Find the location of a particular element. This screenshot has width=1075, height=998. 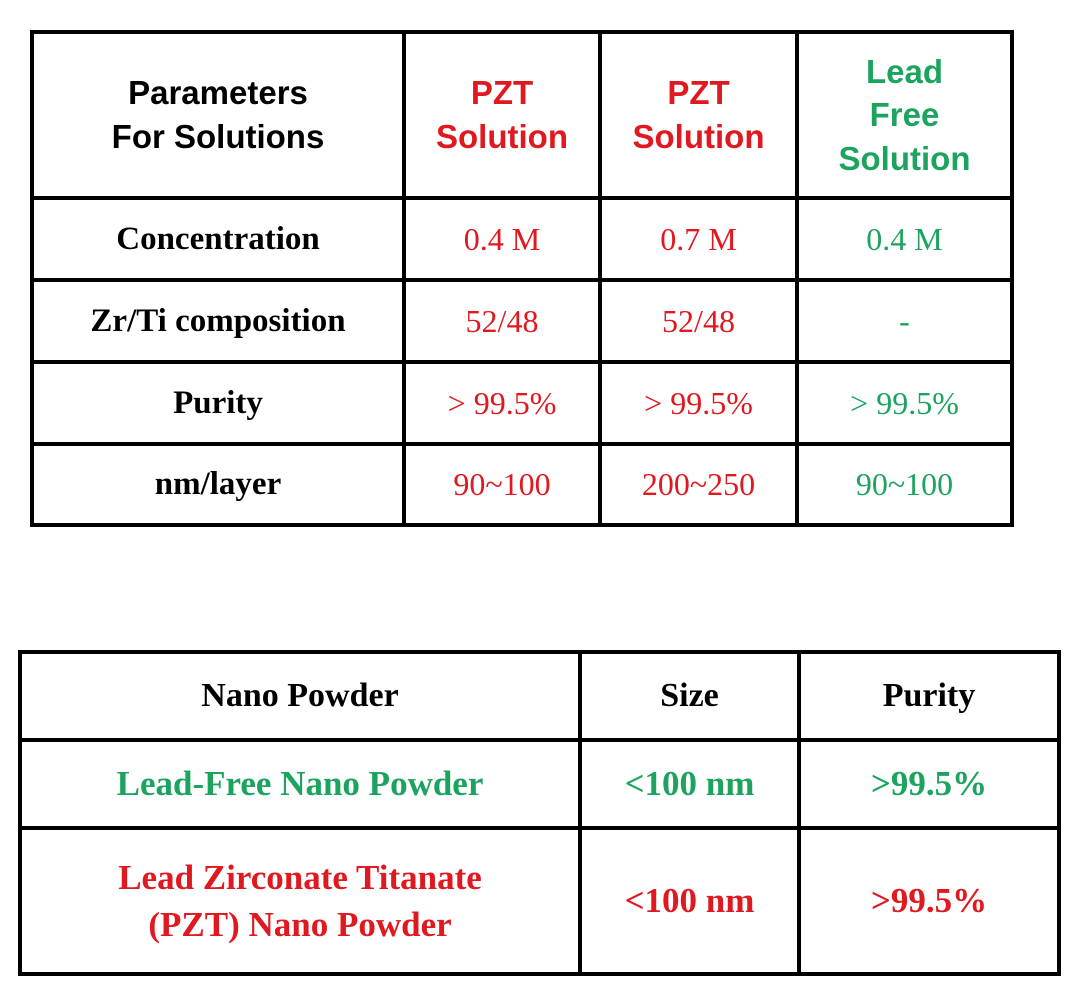

value-nmlayer-pzt2: 200~250 is located at coordinates (698, 484).